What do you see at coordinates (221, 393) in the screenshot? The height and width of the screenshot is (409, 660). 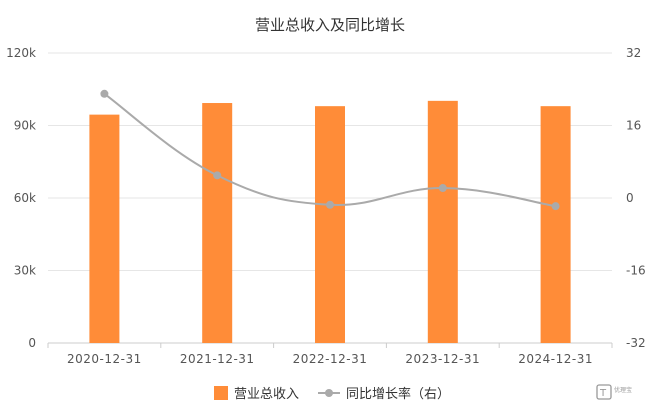 I see `legend-swatch-revenue` at bounding box center [221, 393].